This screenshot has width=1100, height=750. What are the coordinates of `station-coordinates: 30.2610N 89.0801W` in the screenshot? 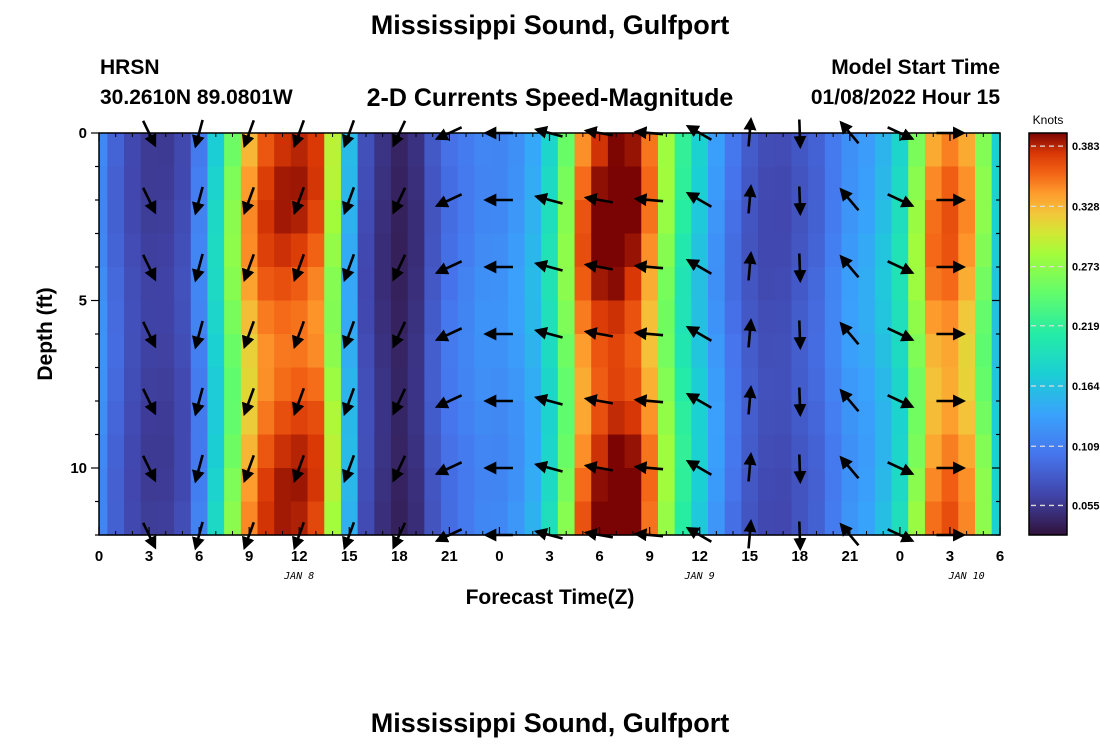 It's located at (196, 97).